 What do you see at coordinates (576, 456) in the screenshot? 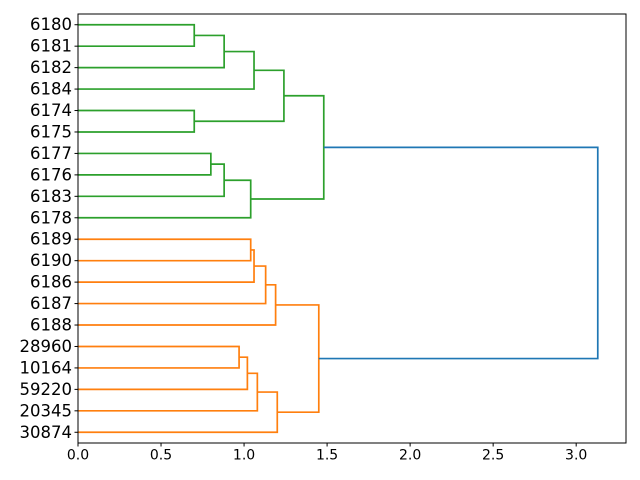
I see `x-tick-label-3.0: 3.0` at bounding box center [576, 456].